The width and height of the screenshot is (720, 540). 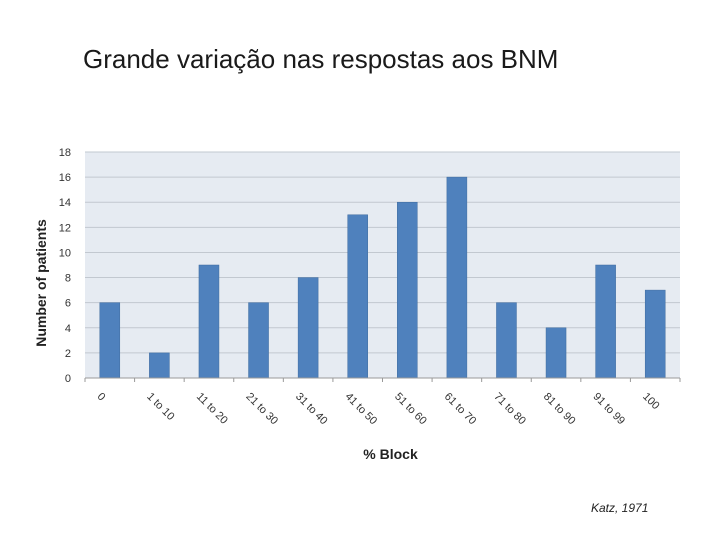 I want to click on x-tick-label: 0, so click(x=101, y=397).